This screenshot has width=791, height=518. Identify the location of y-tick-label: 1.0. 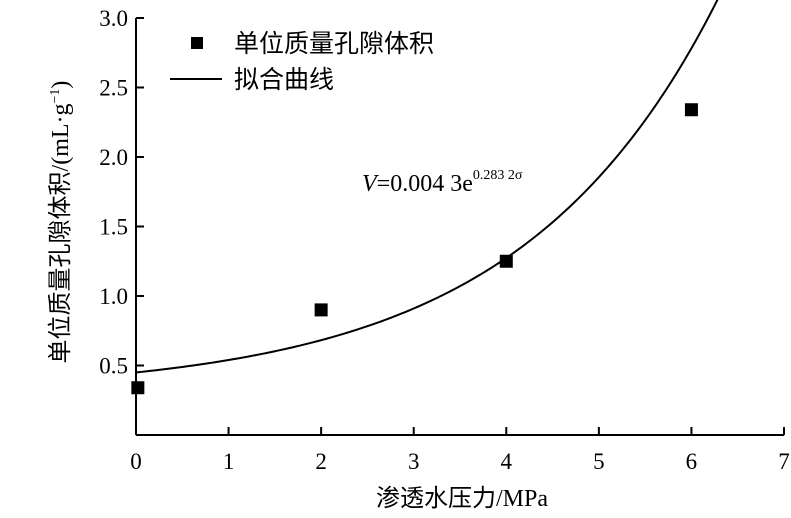
(113, 296).